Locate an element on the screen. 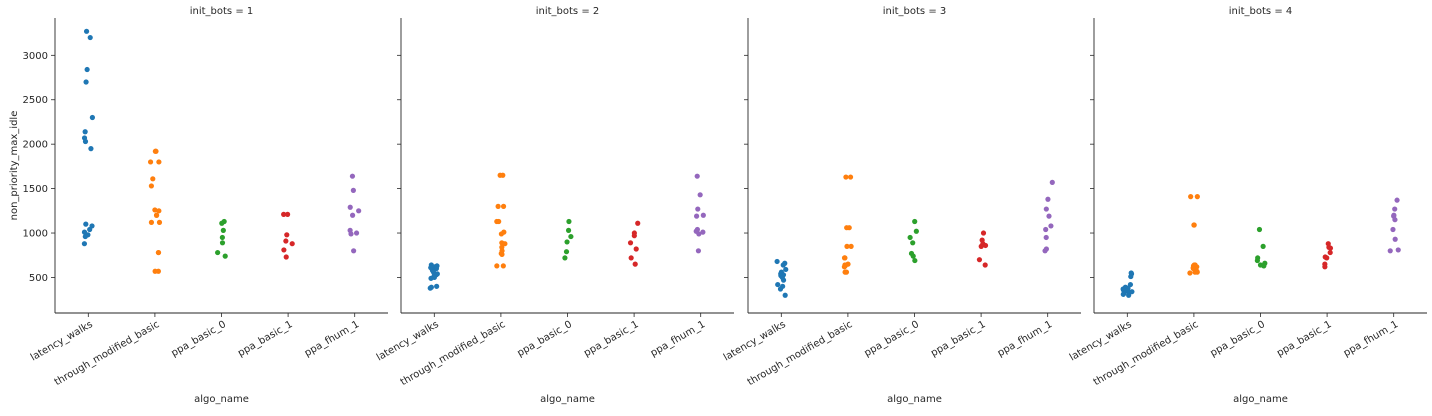  facet-2-title: init_bots = 2 is located at coordinates (568, 11).